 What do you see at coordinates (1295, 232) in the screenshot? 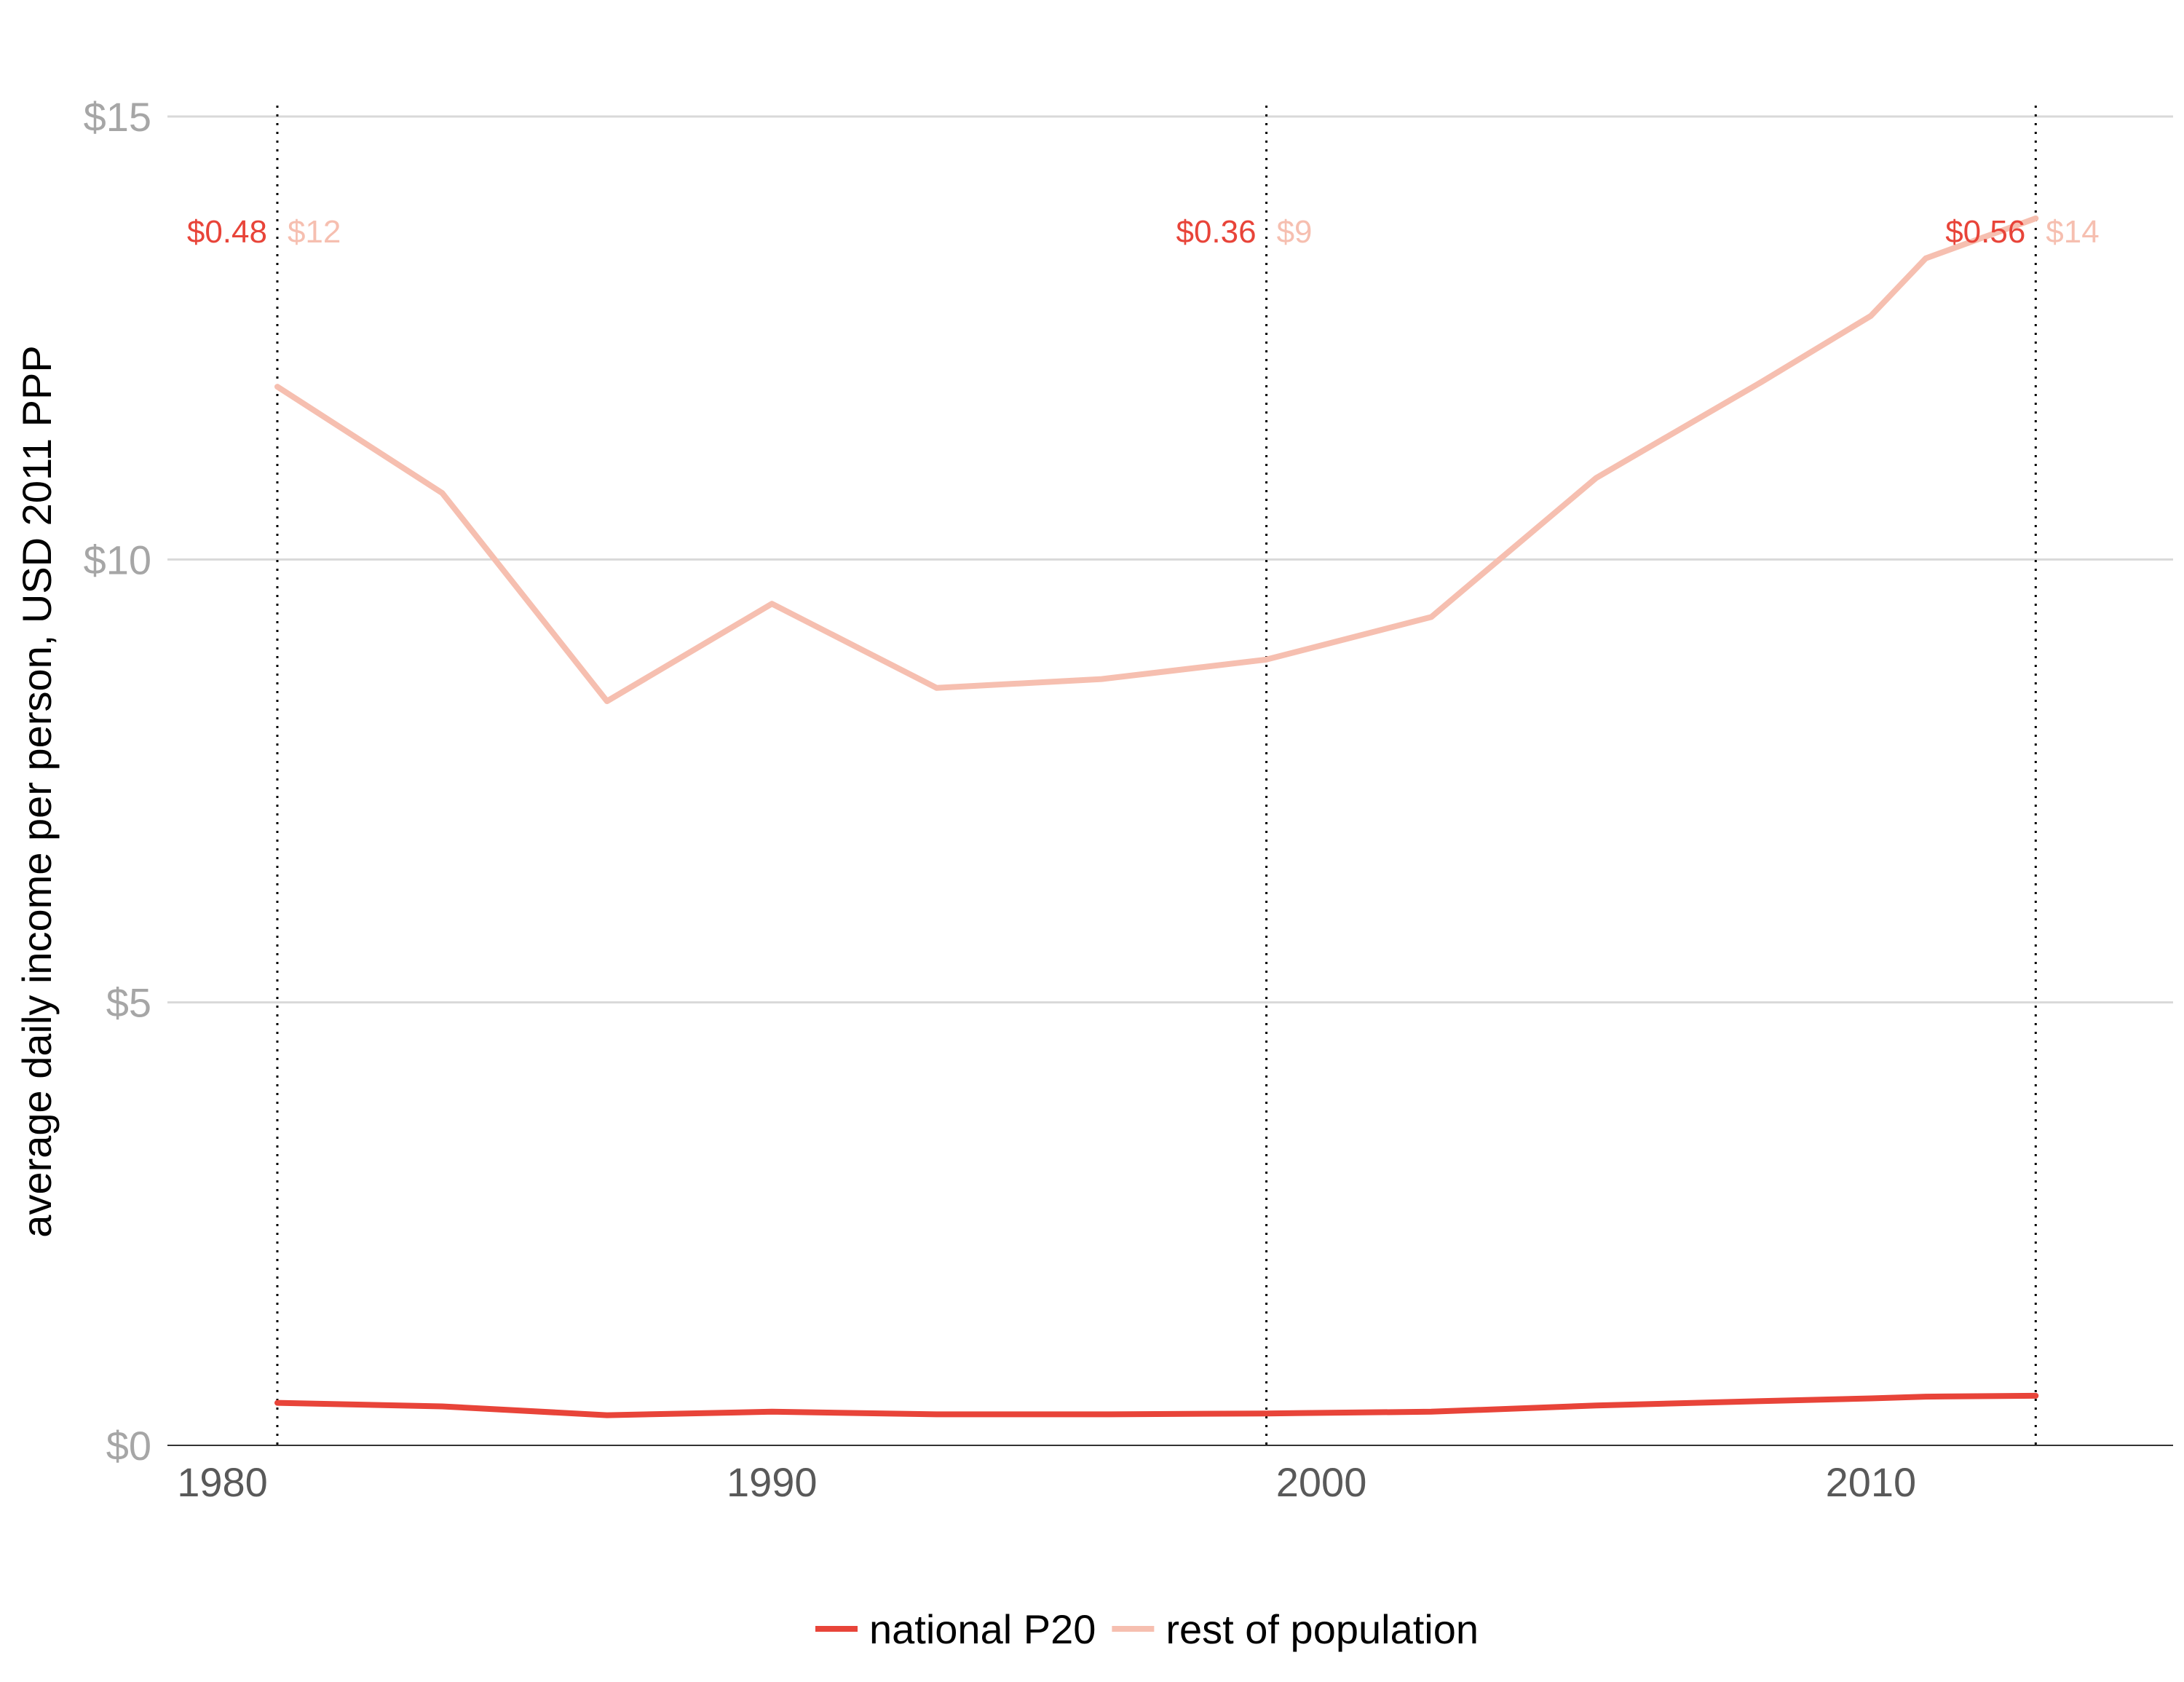
I see `annotation-rest-value: $9` at bounding box center [1295, 232].